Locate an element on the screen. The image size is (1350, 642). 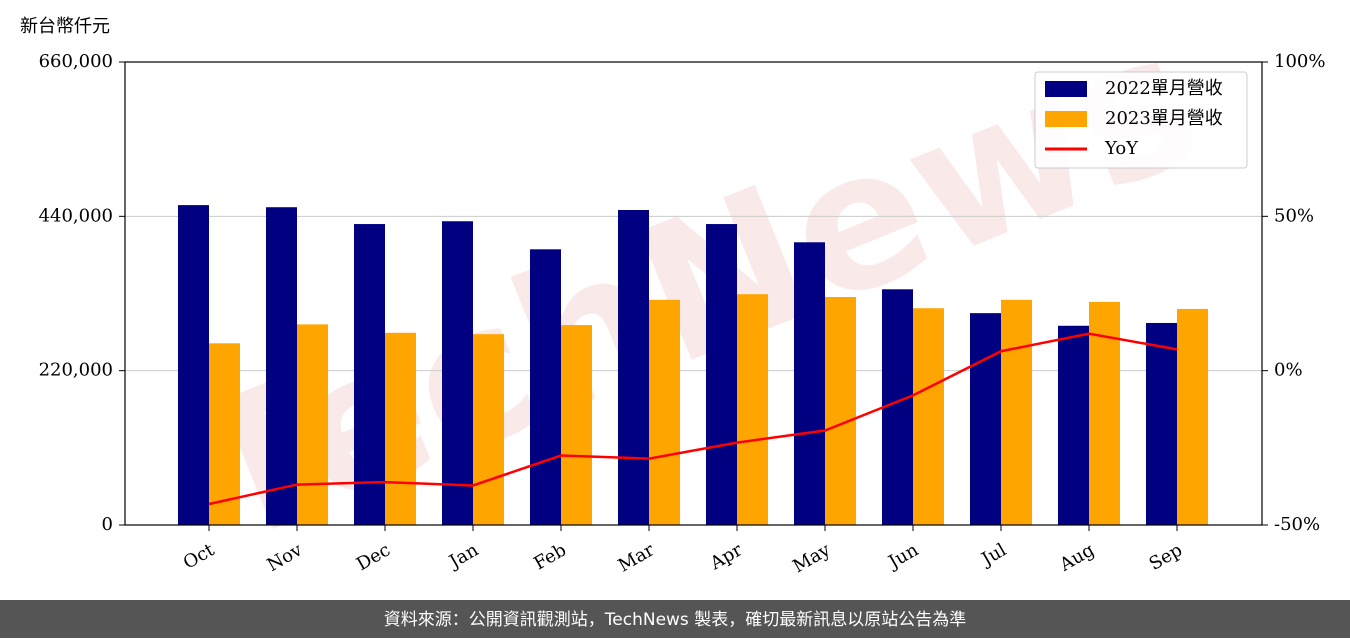
footer-band is located at coordinates (675, 619).